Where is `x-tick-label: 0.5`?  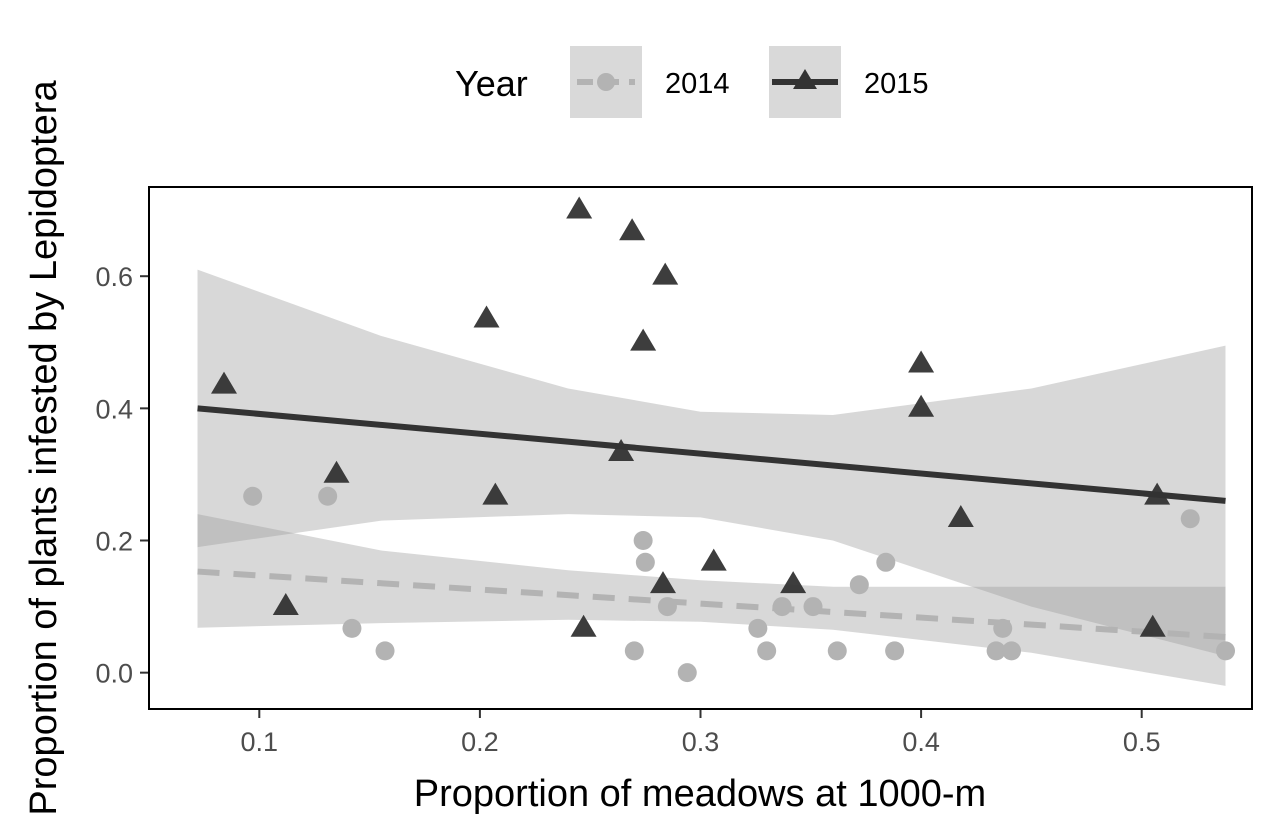
x-tick-label: 0.5 is located at coordinates (1142, 742).